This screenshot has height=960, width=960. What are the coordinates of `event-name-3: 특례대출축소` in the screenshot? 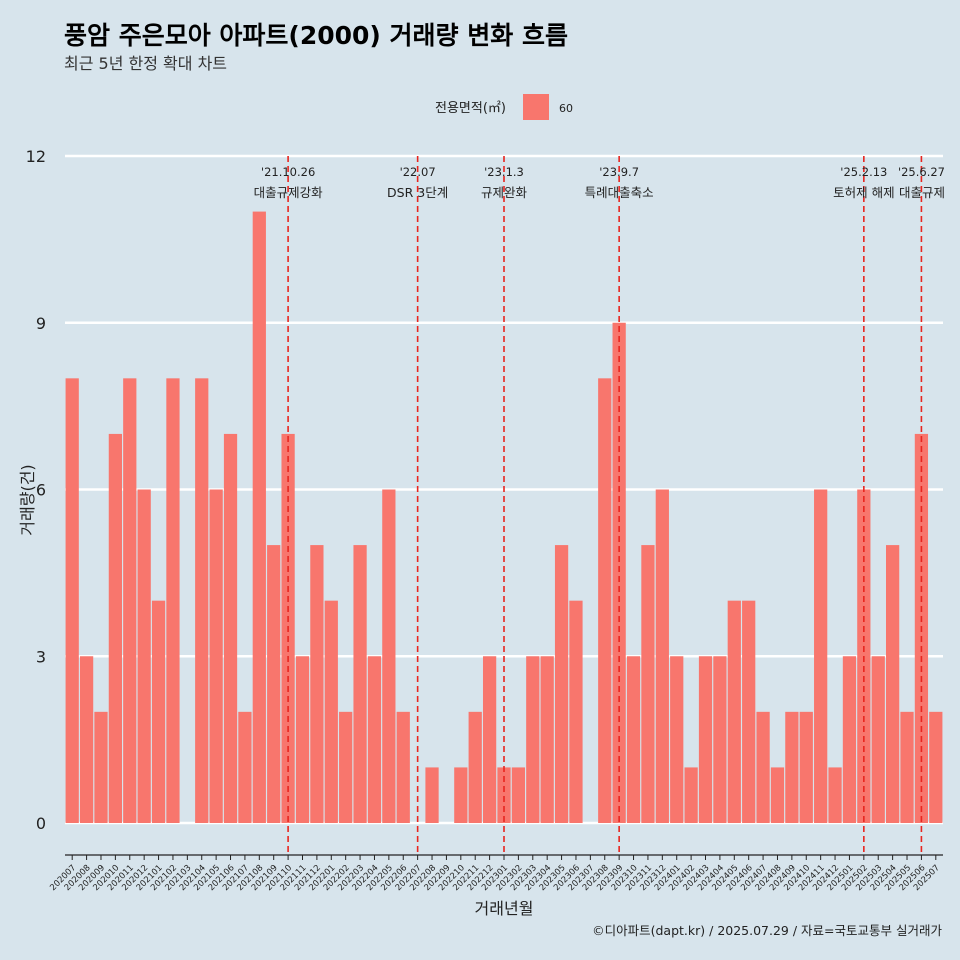 It's located at (619, 192).